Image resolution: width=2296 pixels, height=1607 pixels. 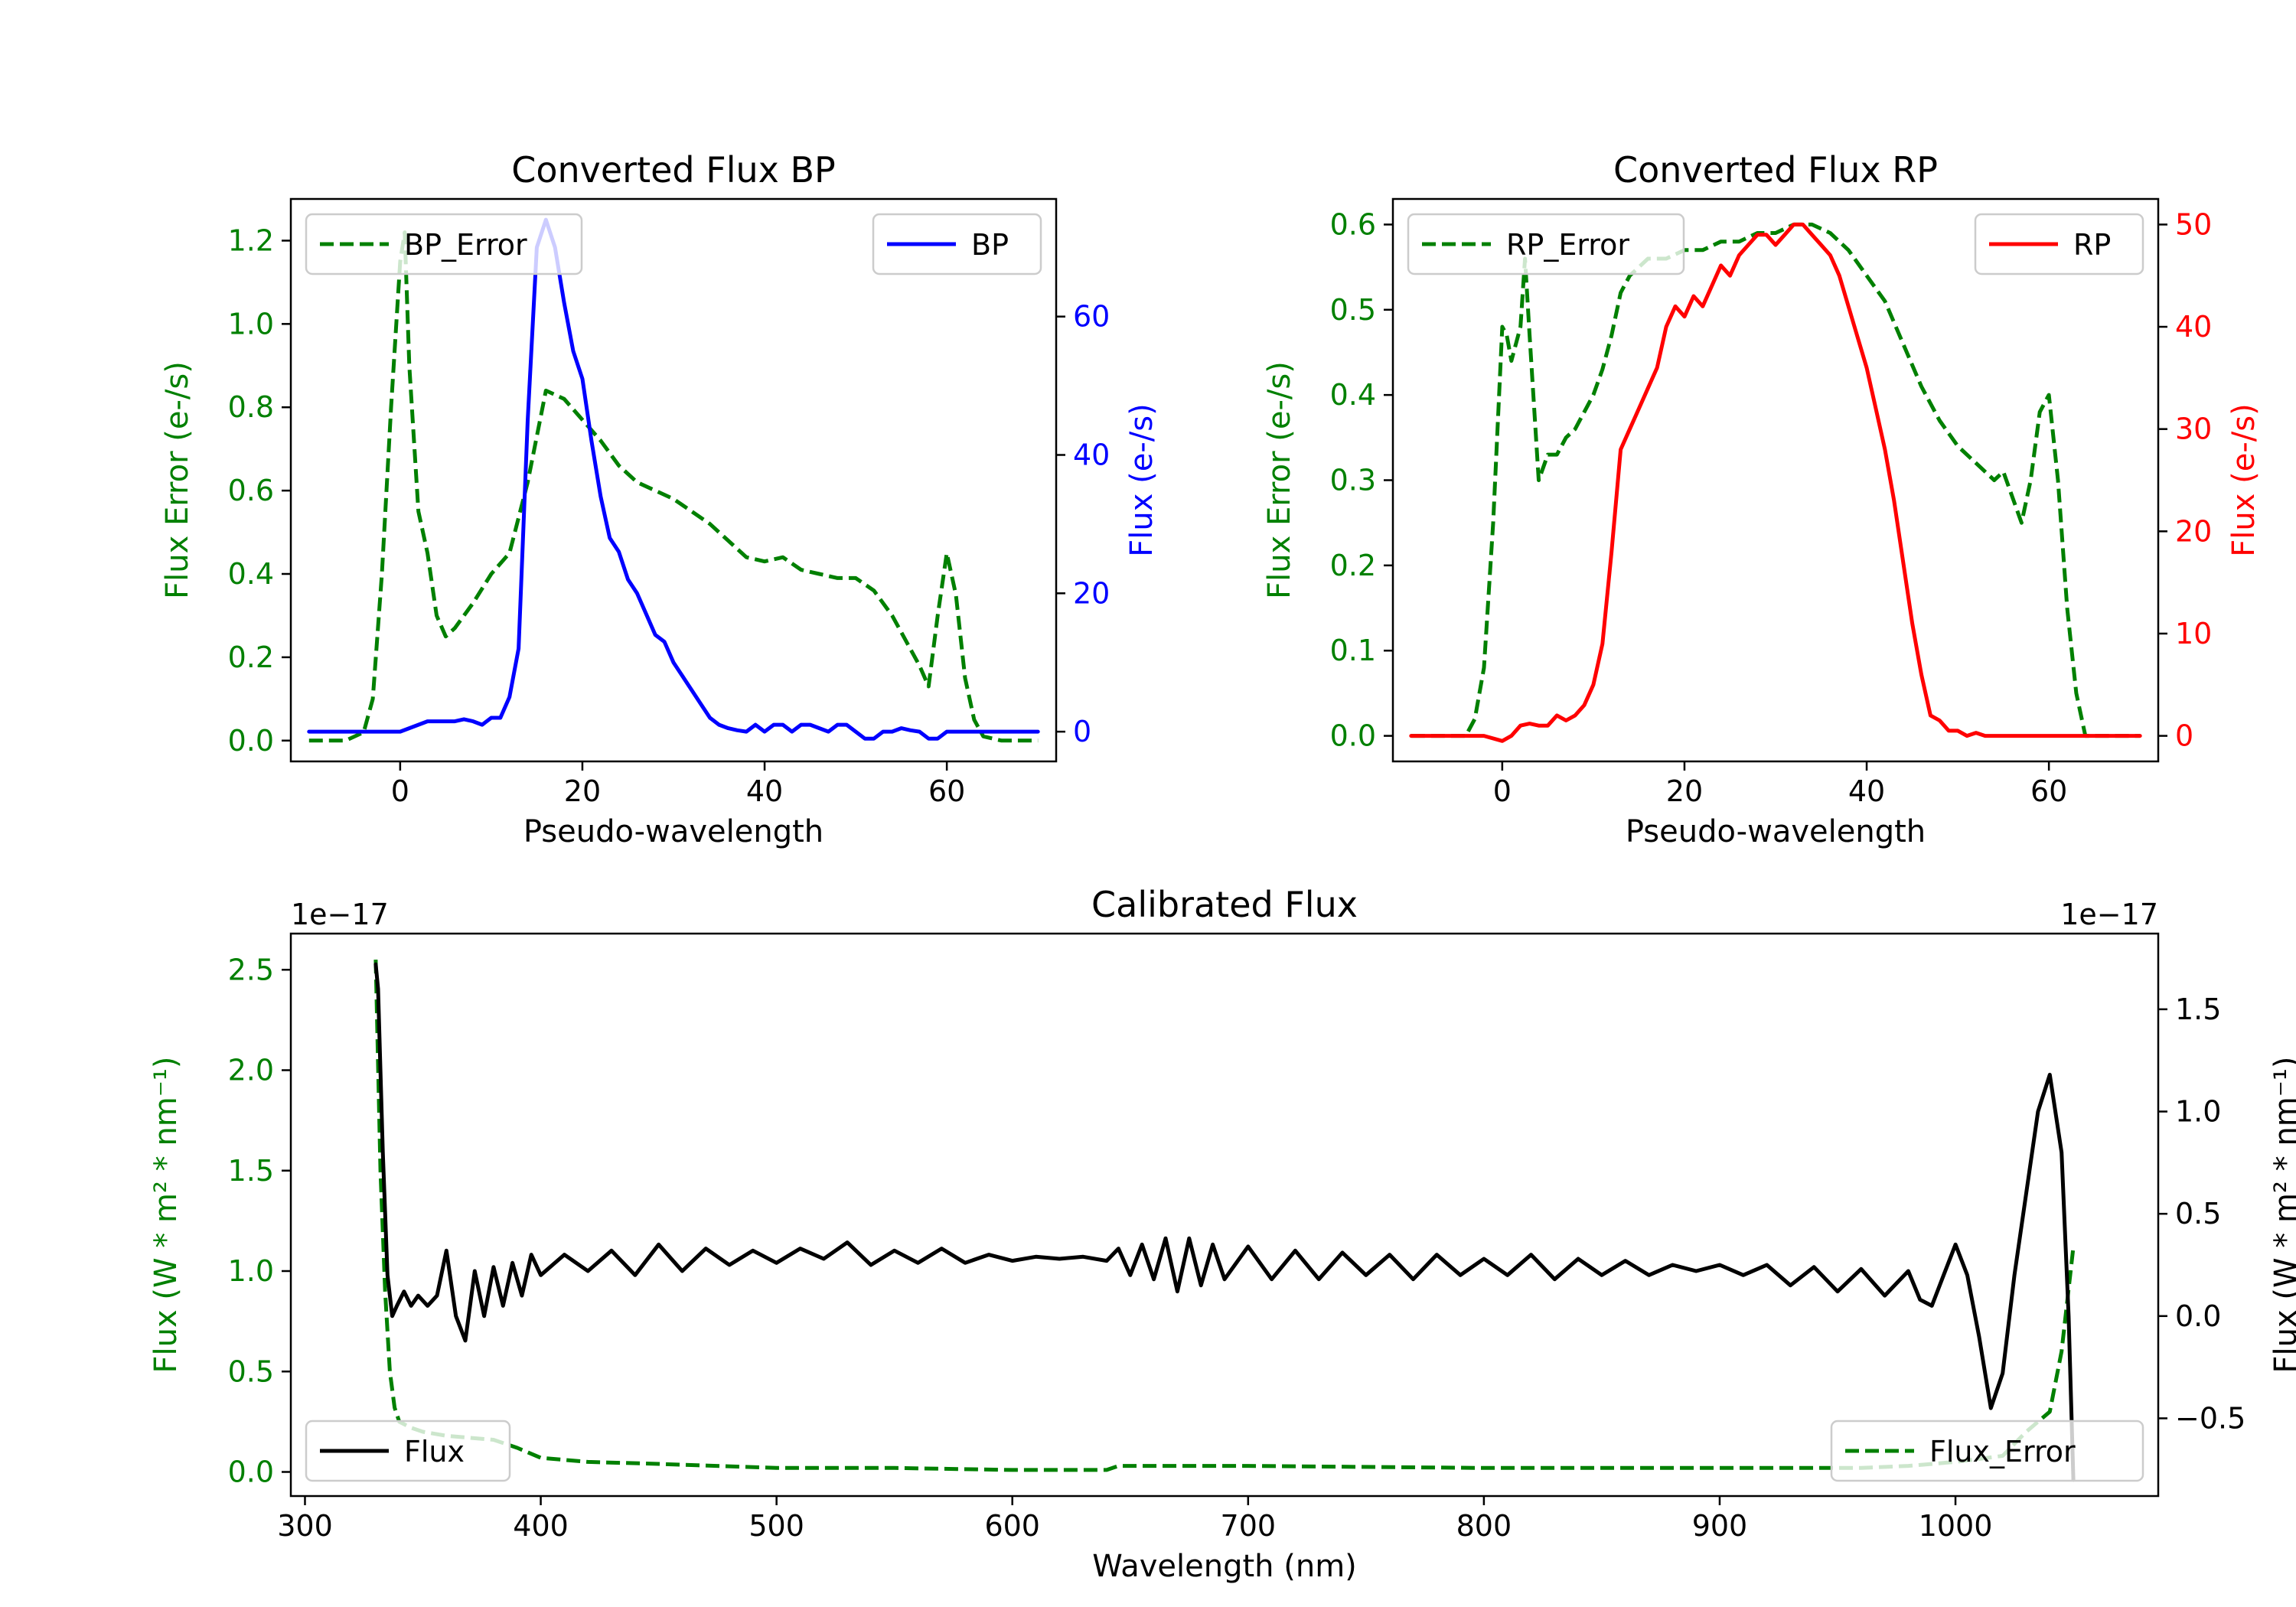 I want to click on y-left-tick-label: 0.3, so click(x=1353, y=480).